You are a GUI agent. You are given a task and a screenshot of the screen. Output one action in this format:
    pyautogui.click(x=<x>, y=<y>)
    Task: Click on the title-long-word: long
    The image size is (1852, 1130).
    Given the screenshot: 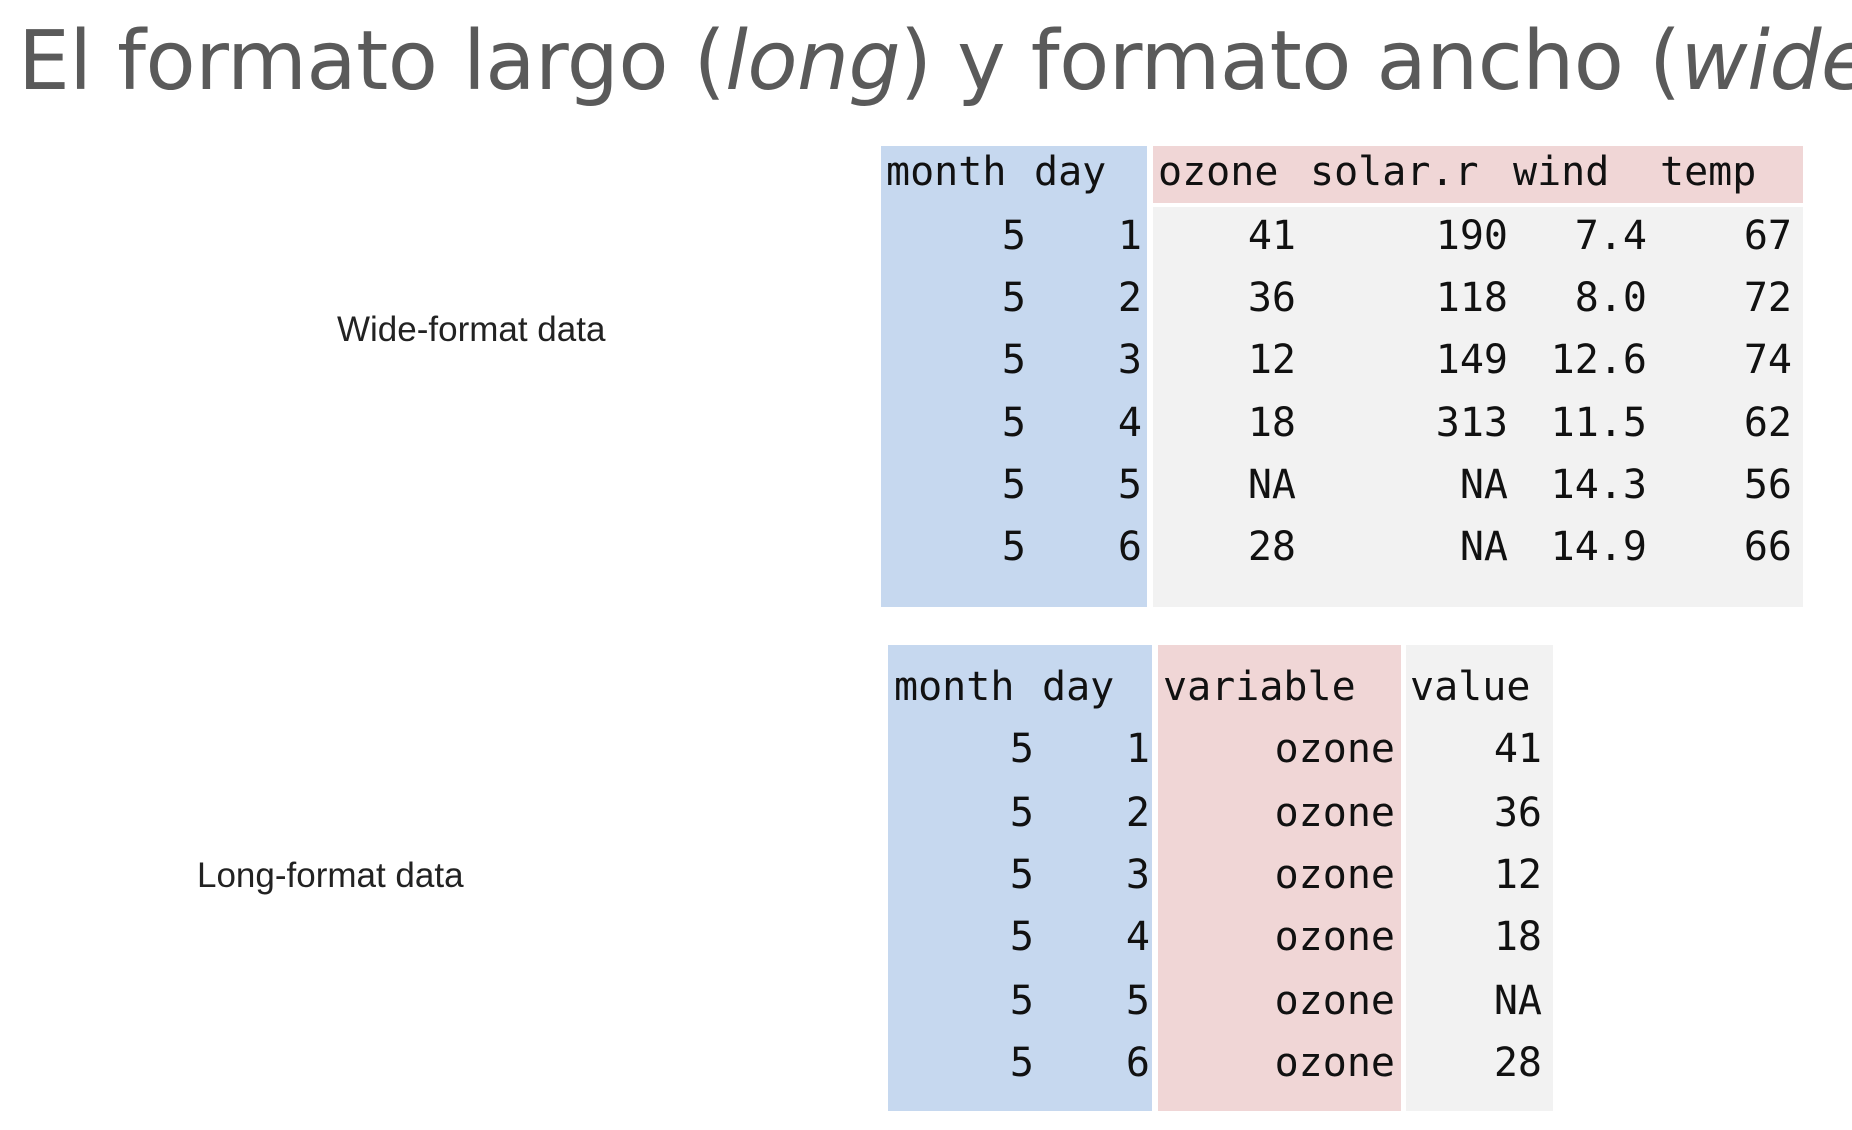 What is the action you would take?
    pyautogui.click(x=813, y=61)
    